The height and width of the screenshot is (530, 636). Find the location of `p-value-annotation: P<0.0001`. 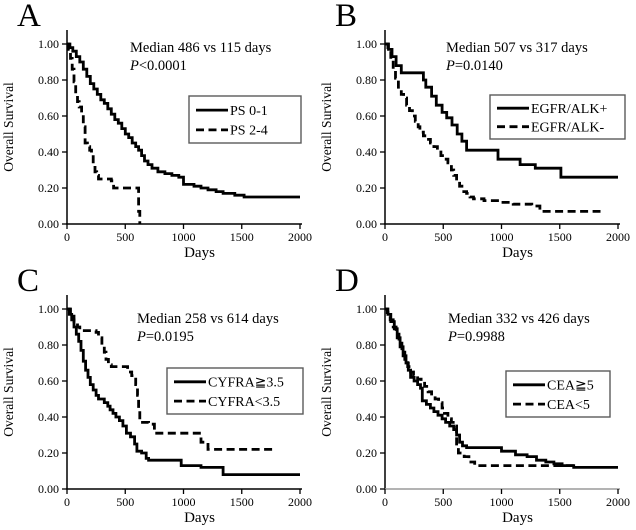

p-value-annotation: P<0.0001 is located at coordinates (158, 66).